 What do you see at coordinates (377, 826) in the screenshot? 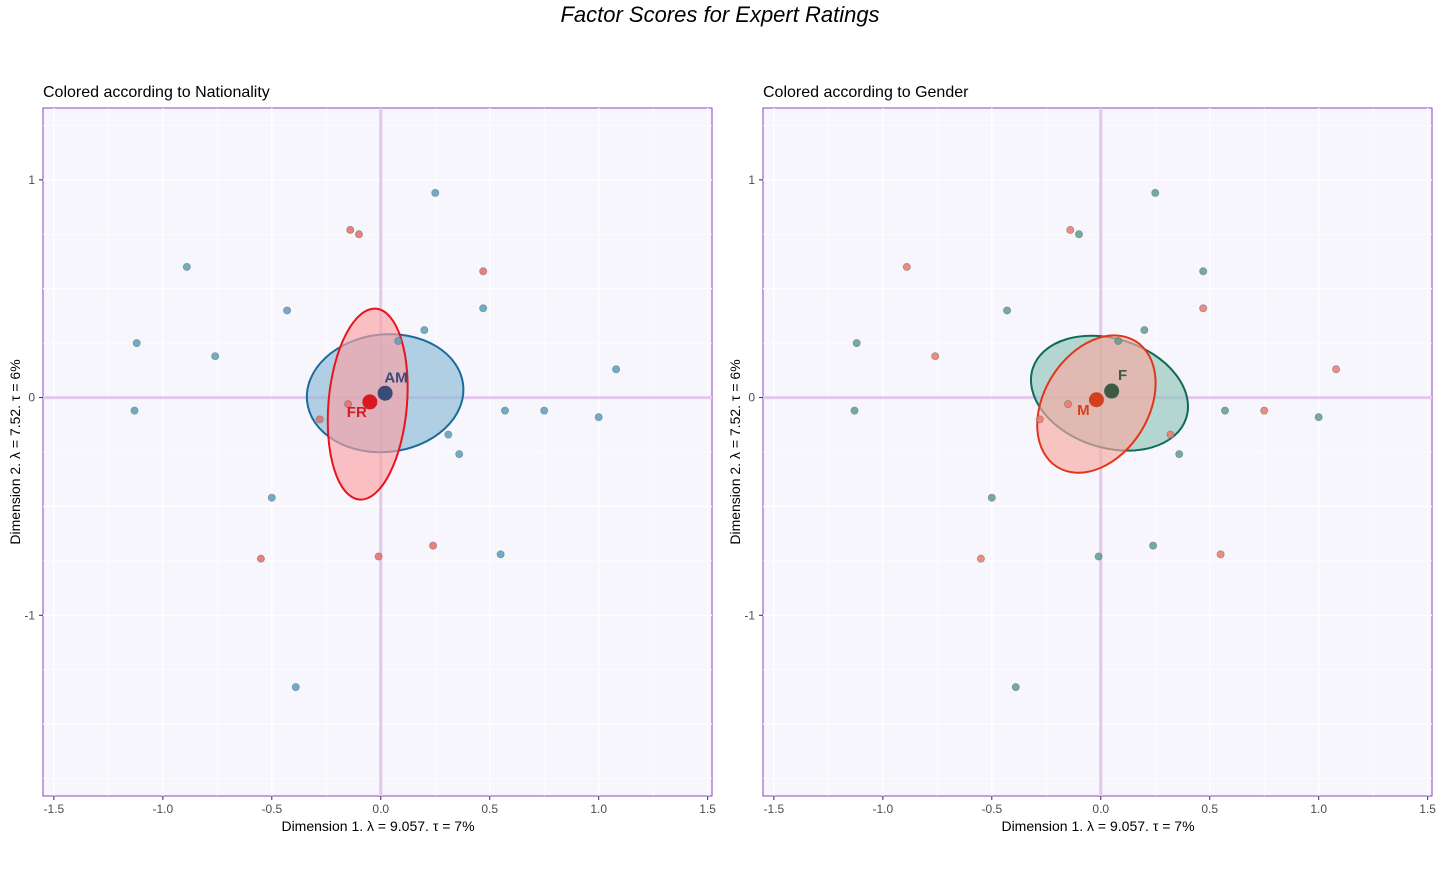
I see `x-axis-label-nationality: Dimension 1. λ = 9.057. τ = 7%` at bounding box center [377, 826].